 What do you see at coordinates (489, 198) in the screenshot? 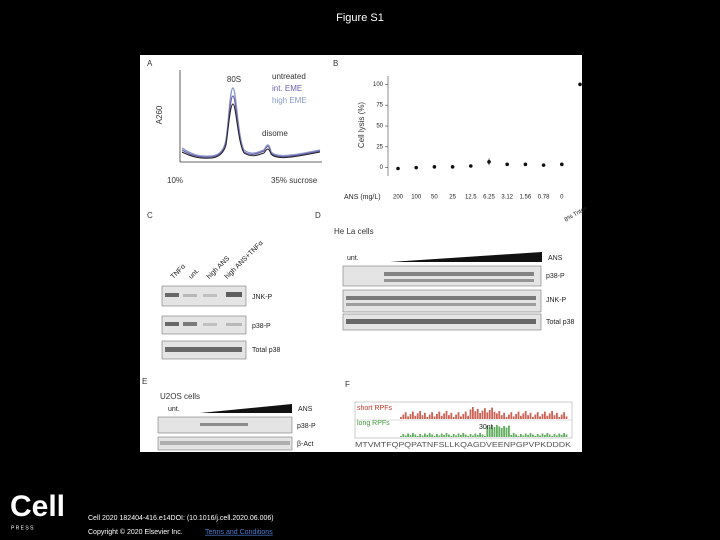
I see `x-tick-label: 6.25` at bounding box center [489, 198].